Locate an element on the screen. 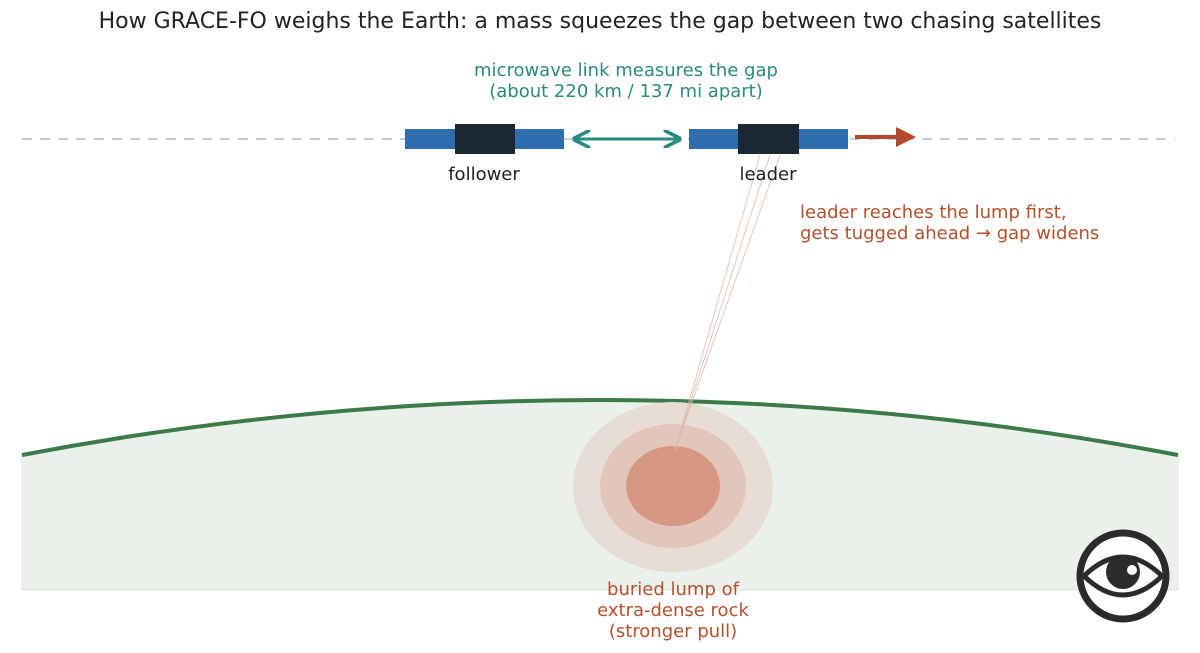 Image resolution: width=1200 pixels, height=653 pixels. leader-satellite is located at coordinates (768, 139).